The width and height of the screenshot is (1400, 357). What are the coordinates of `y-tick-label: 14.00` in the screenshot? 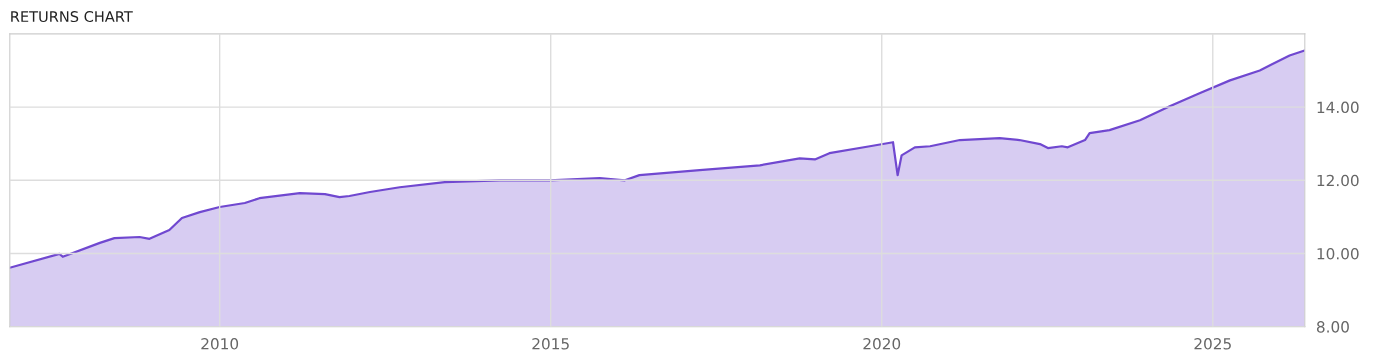 It's located at (1338, 107).